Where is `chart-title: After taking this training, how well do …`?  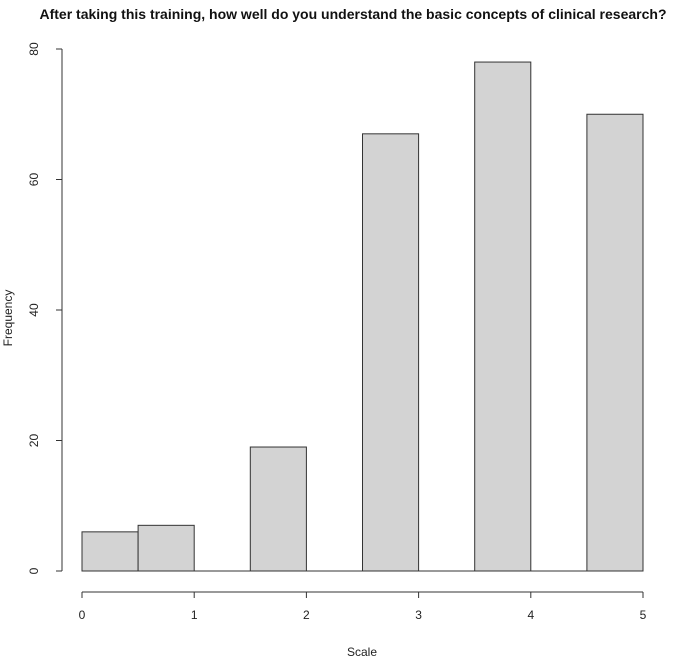
chart-title: After taking this training, how well do … is located at coordinates (352, 14).